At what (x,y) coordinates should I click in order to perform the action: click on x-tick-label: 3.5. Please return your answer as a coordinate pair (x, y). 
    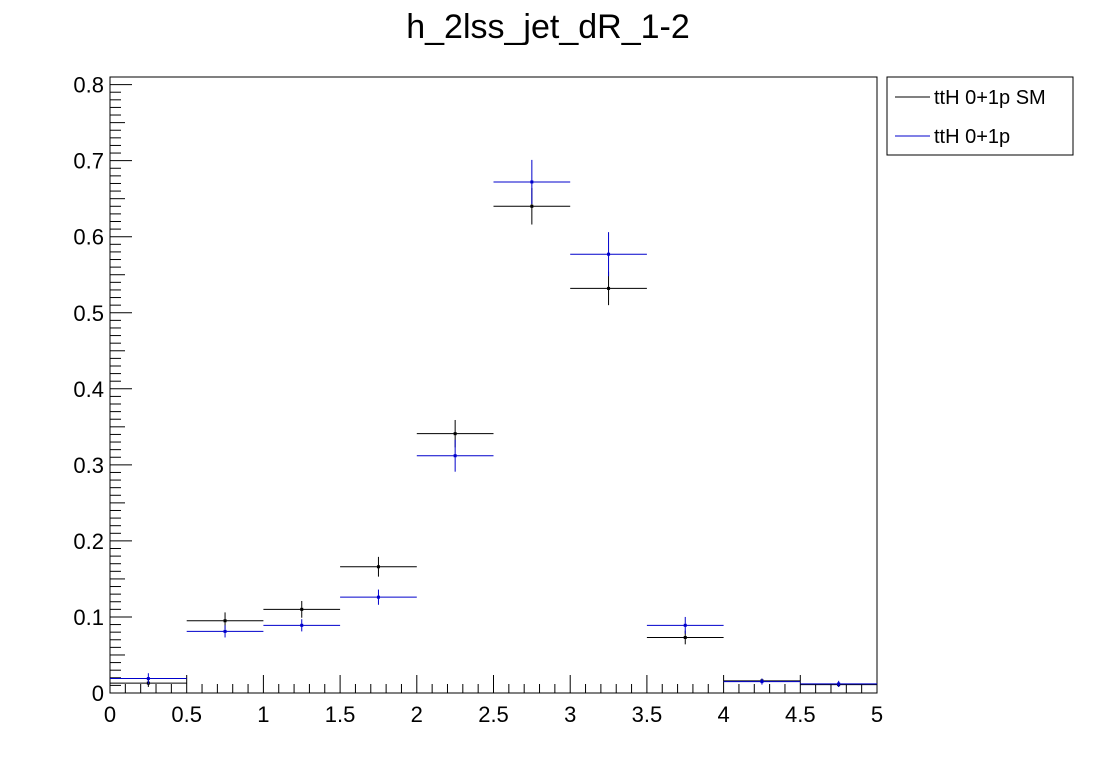
    Looking at the image, I should click on (647, 714).